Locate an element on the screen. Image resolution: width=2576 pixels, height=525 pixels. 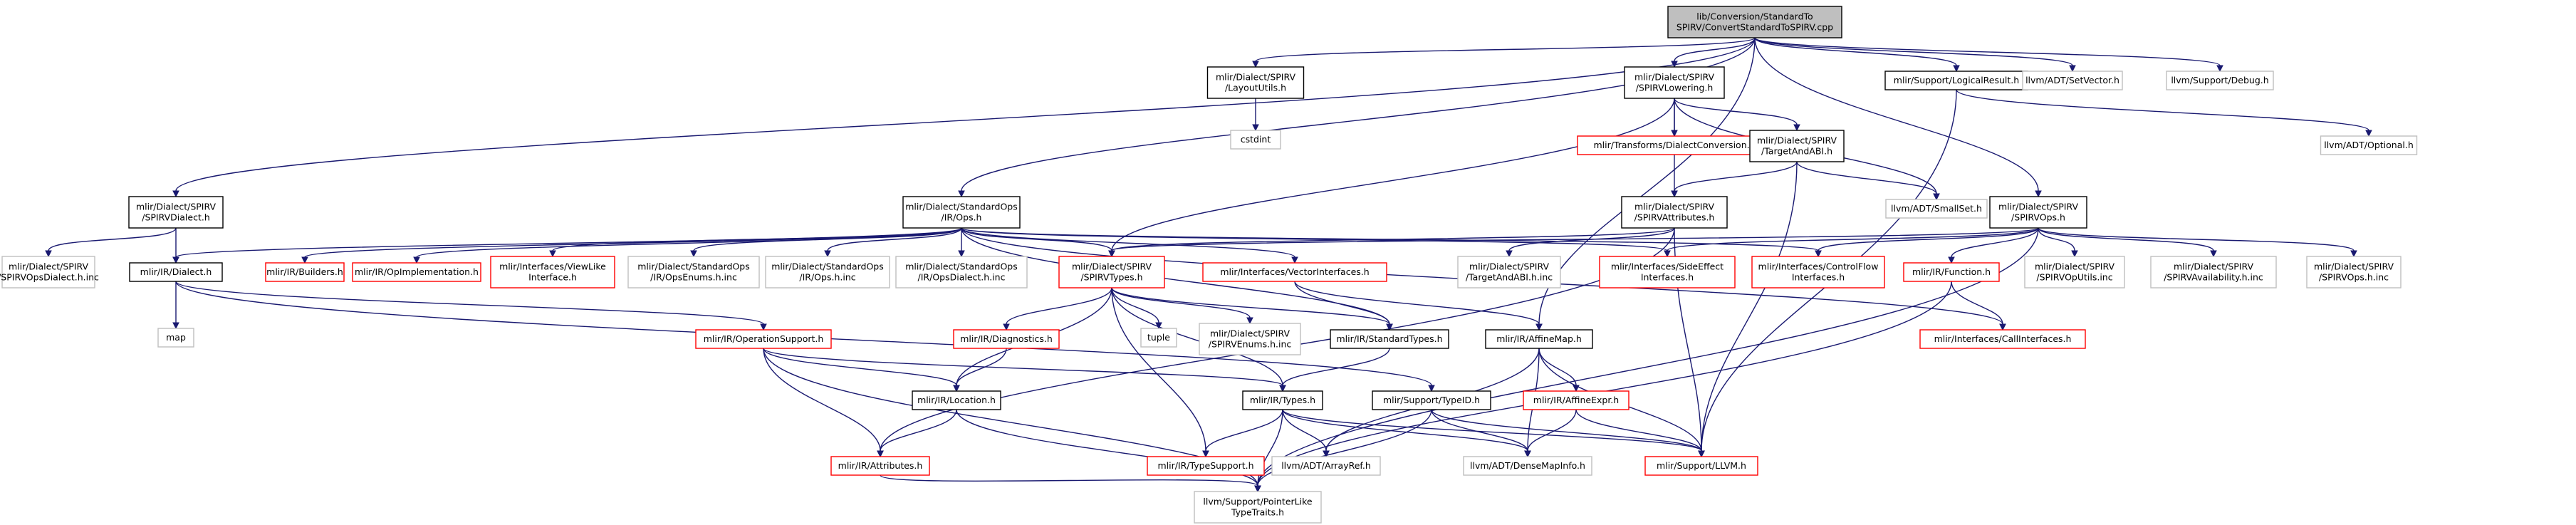
node-pointerlike: llvm/Support/PointerLike TypeTraits.h is located at coordinates (1258, 507).